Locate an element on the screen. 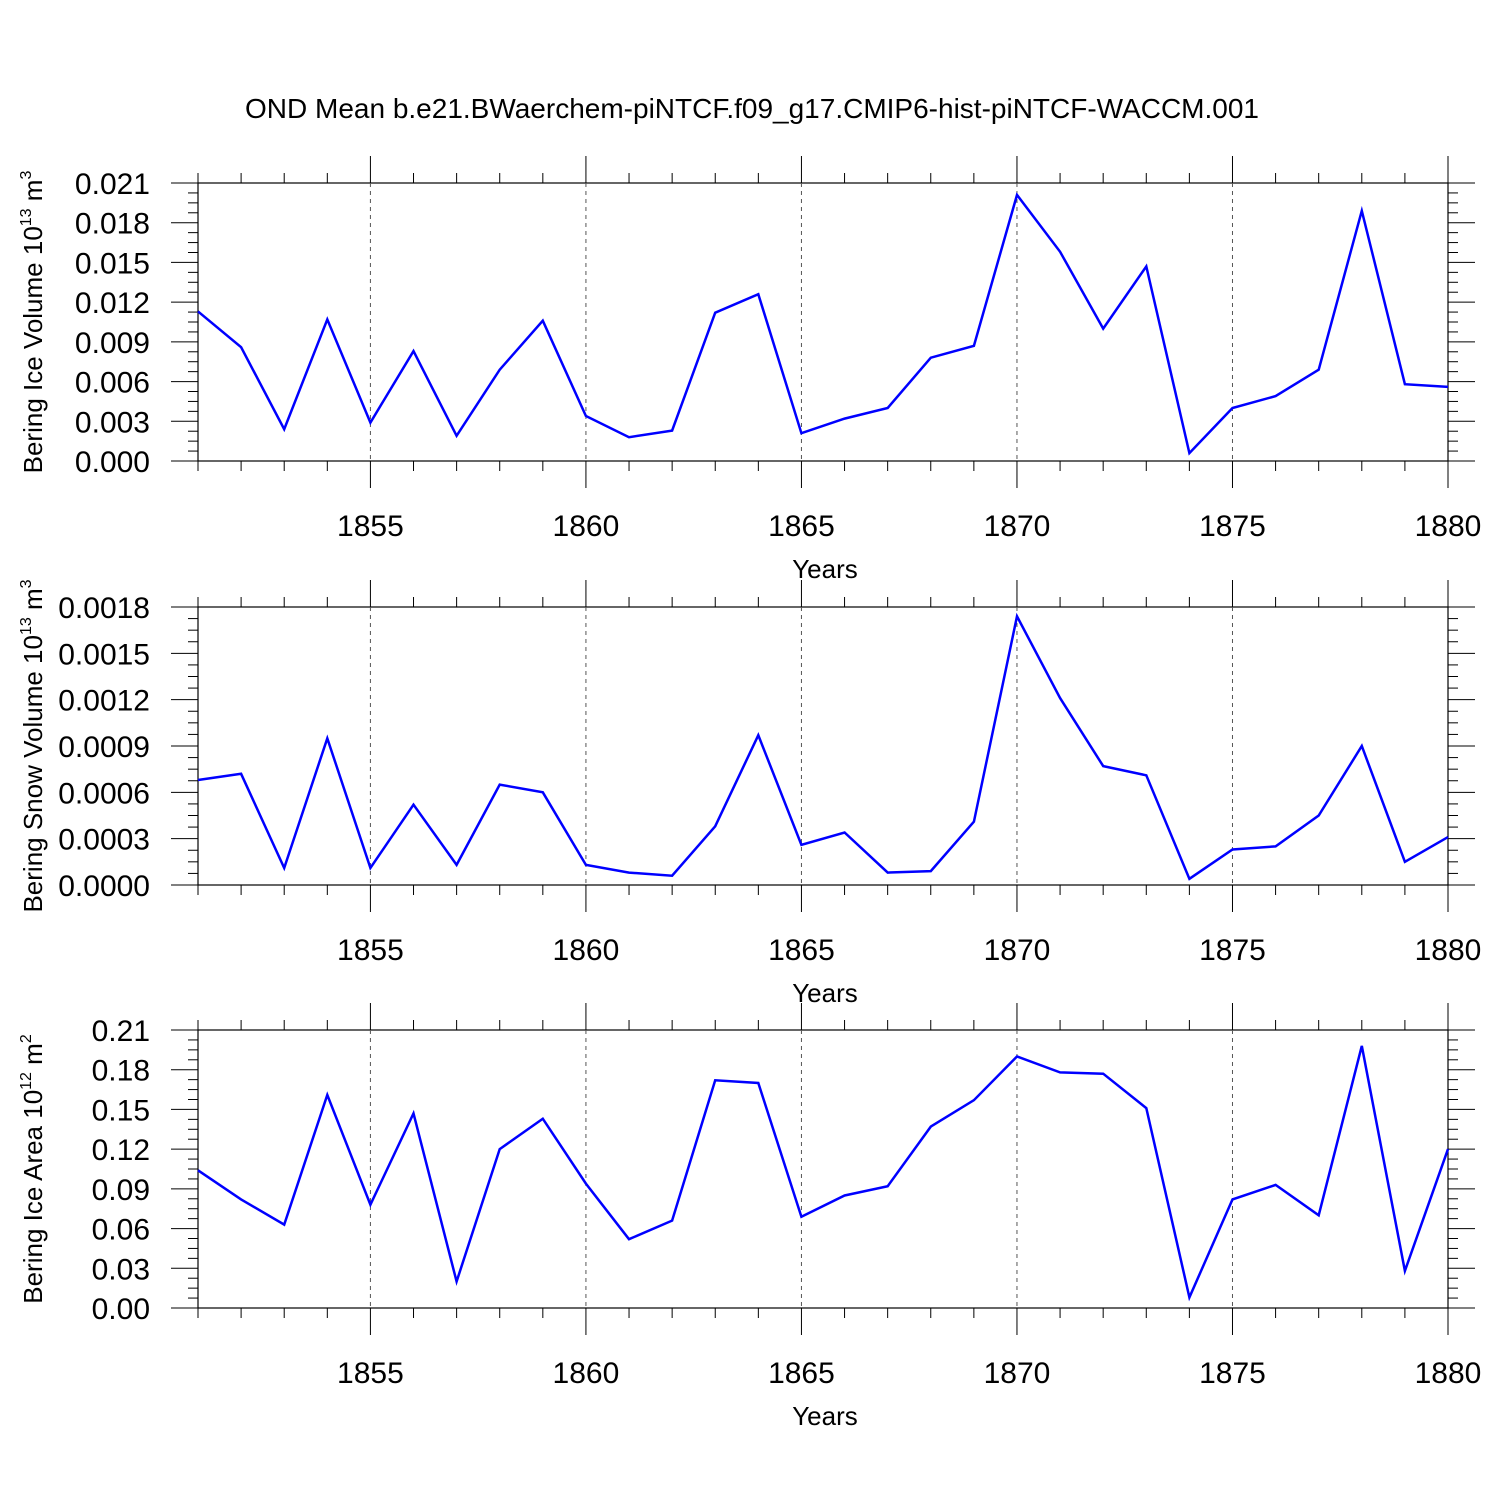 This screenshot has height=1500, width=1500. y-tick-label: 0.0018 is located at coordinates (104, 608).